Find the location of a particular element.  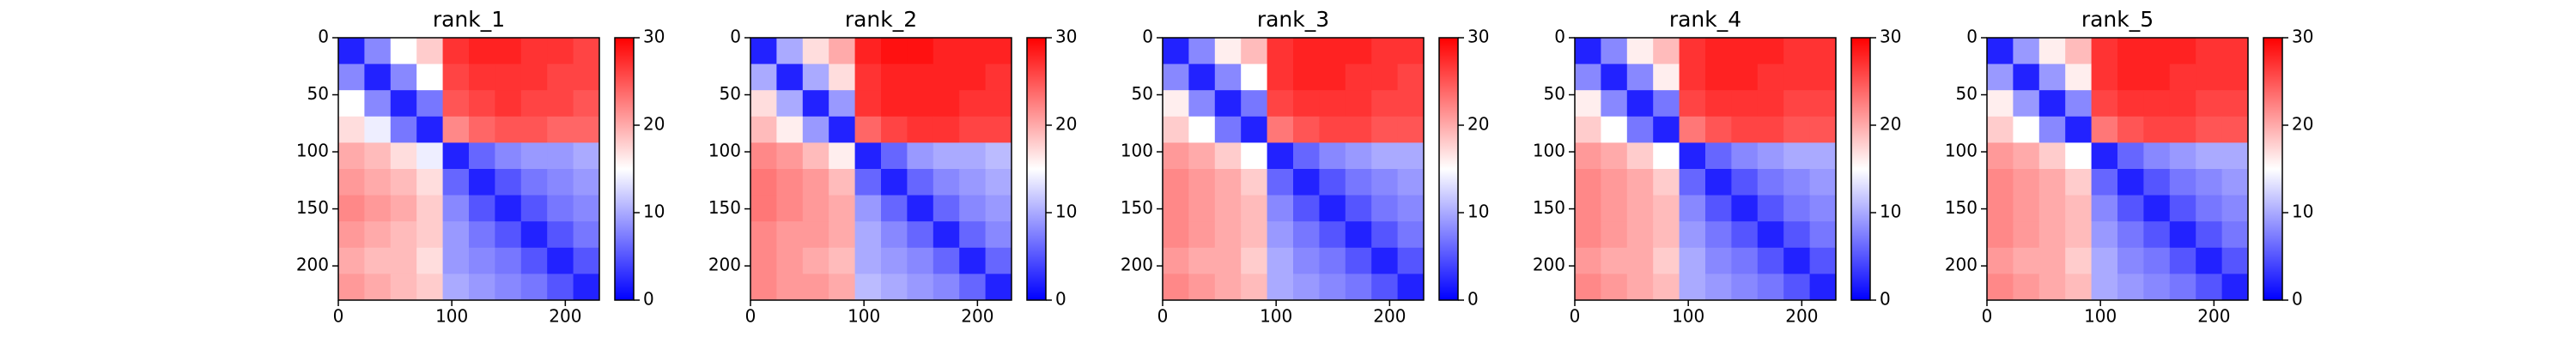

colorbar-tick-label: 20 is located at coordinates (1066, 124).